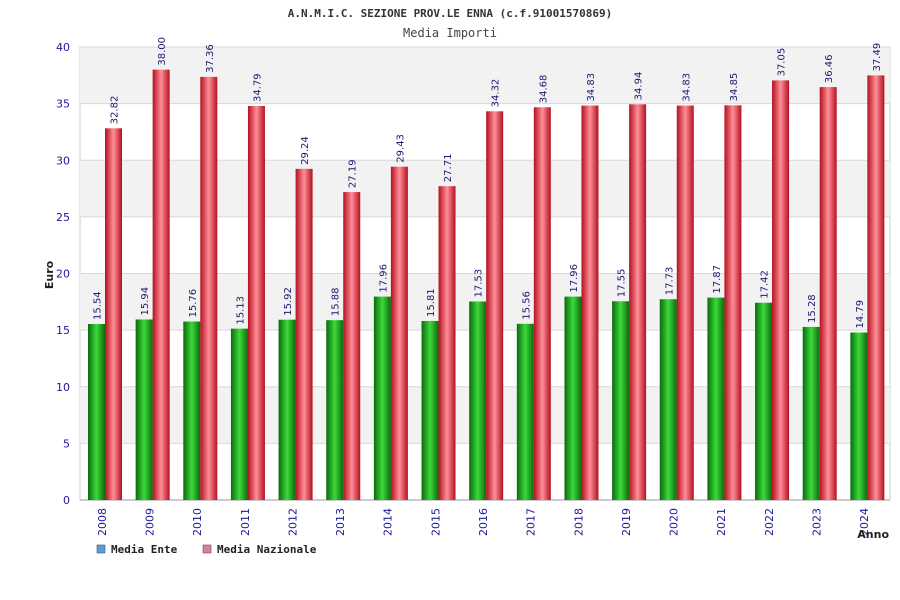  What do you see at coordinates (525, 411) in the screenshot?
I see `bar-media-ente-2017` at bounding box center [525, 411].